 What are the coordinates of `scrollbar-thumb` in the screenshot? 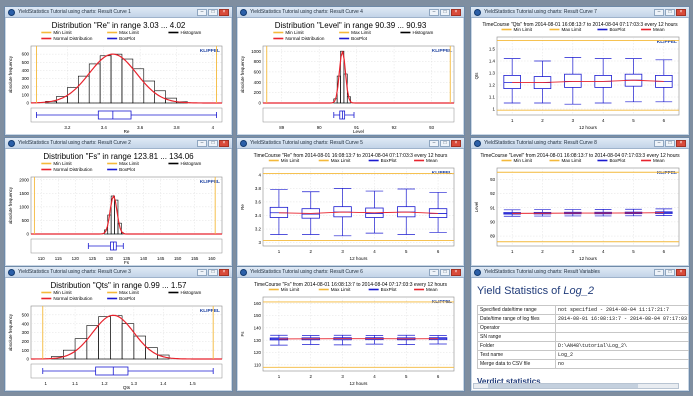 It's located at (563, 386).